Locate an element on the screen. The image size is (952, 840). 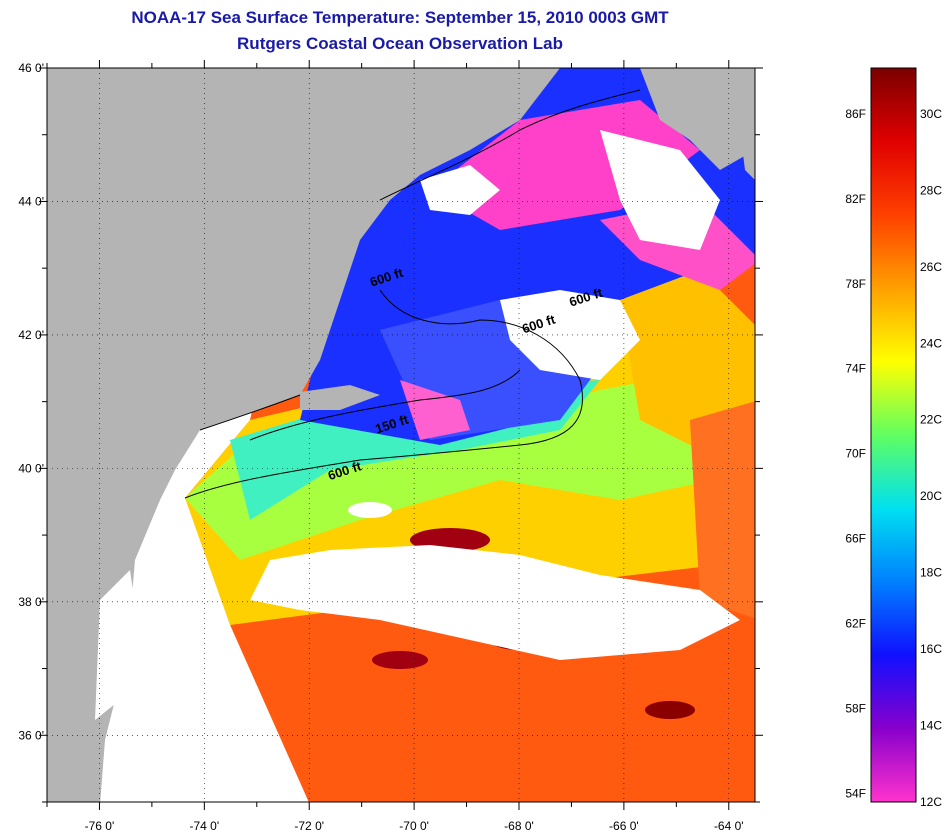
colorbar-c-label: 28C is located at coordinates (931, 190).